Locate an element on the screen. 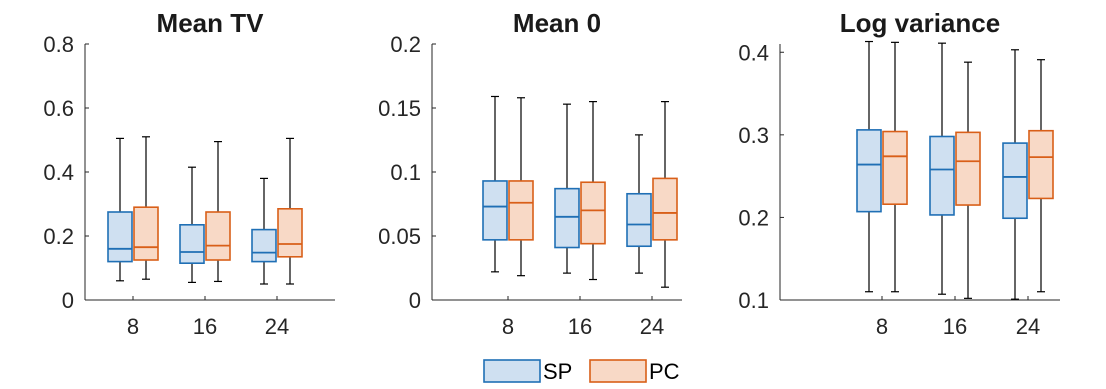  legend-label-pc: PC is located at coordinates (664, 371).